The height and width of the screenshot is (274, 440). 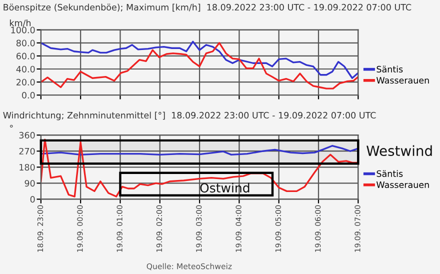 What do you see at coordinates (27, 167) in the screenshot?
I see `y-tick-label: 180` at bounding box center [27, 167].